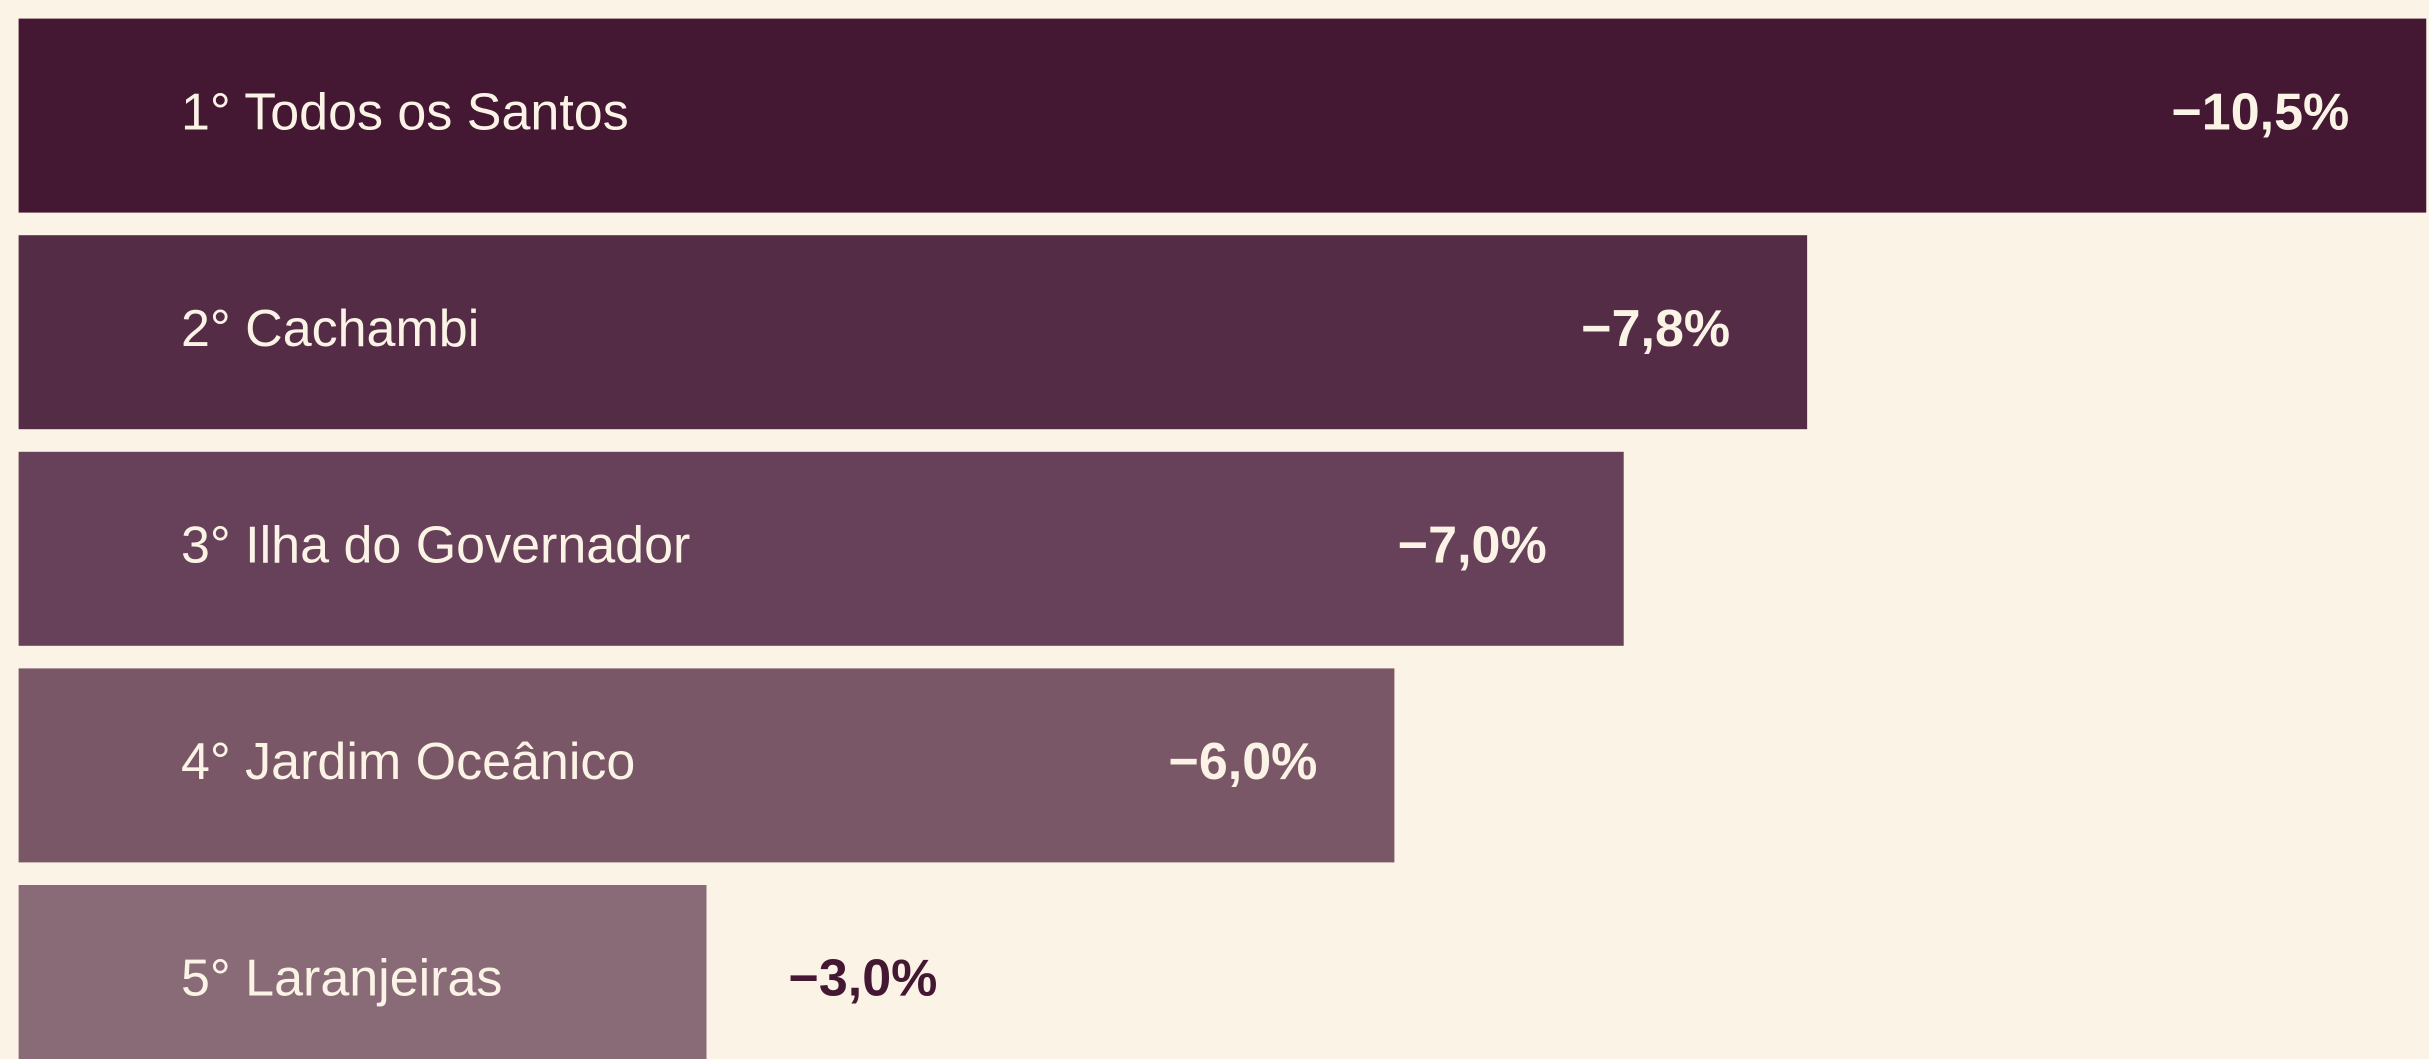 The image size is (2429, 1059). What do you see at coordinates (1472, 546) in the screenshot?
I see `value-label: −7,0%` at bounding box center [1472, 546].